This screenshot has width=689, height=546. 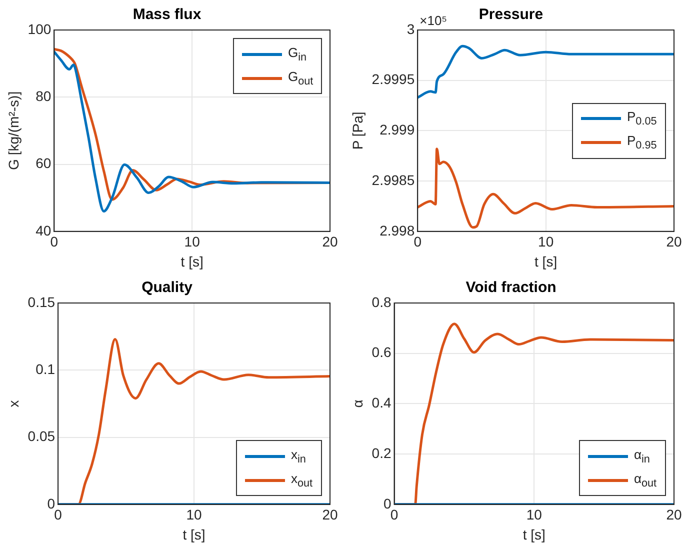 I want to click on y-tick-label: 0.4, so click(x=382, y=402).